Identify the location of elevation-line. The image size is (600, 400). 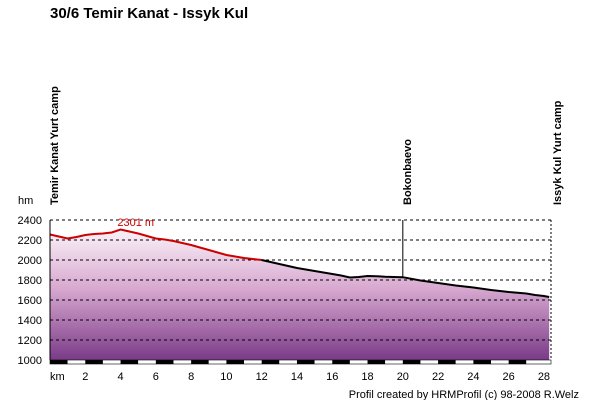
(405, 278).